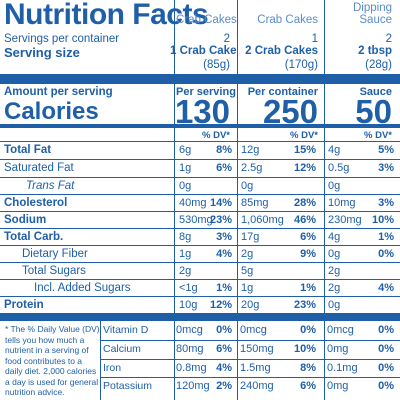 The height and width of the screenshot is (400, 400). Describe the element at coordinates (255, 368) in the screenshot. I see `vitamin-amount: 1.5mg` at that location.